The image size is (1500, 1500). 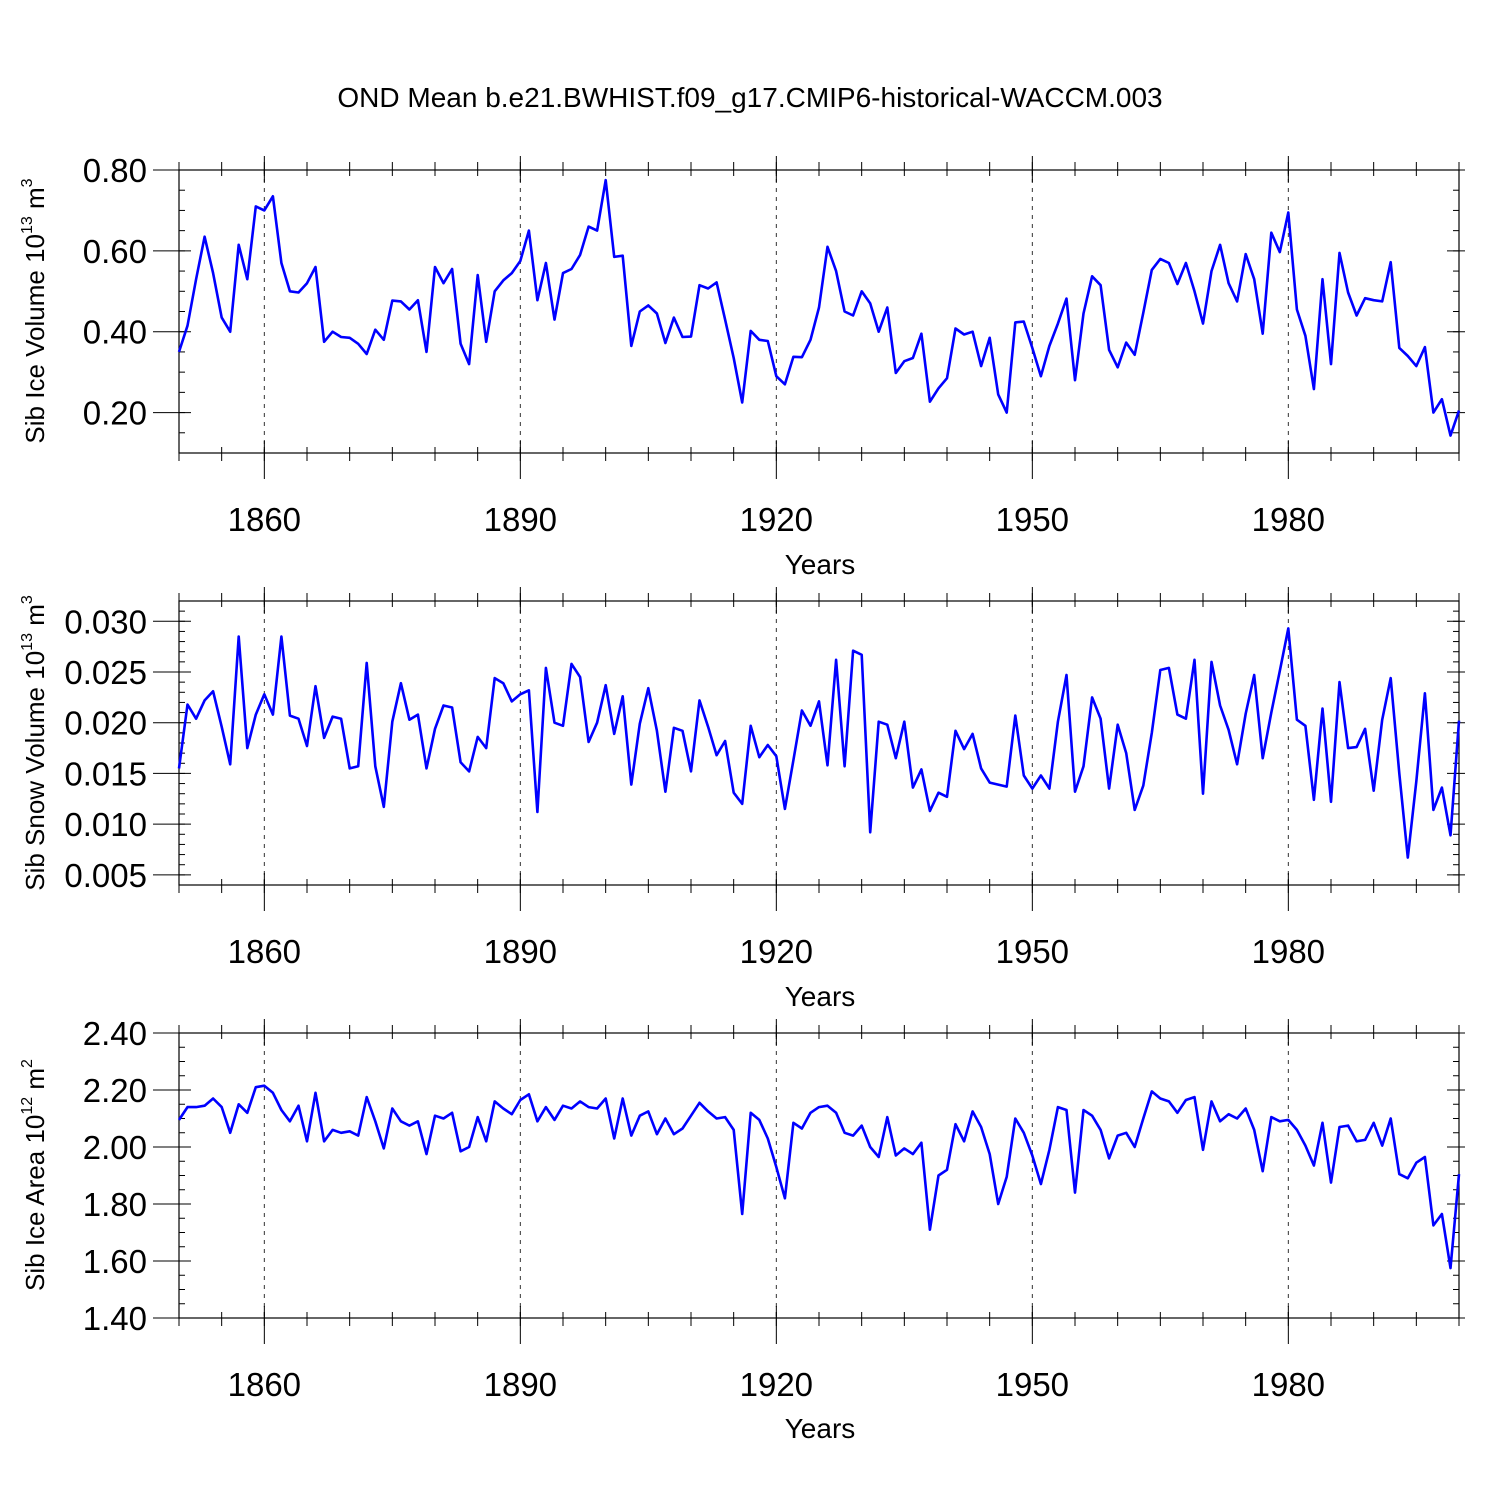 I want to click on xlabel-ice-area: Years, so click(x=820, y=1428).